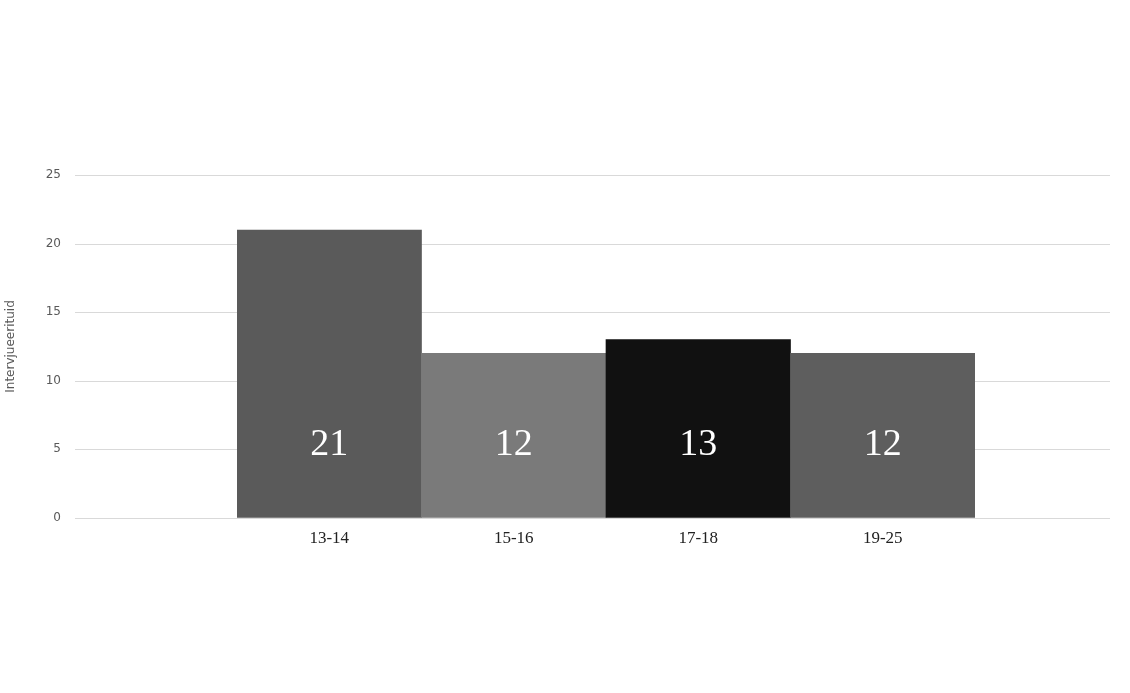 This screenshot has height=693, width=1130. What do you see at coordinates (513, 538) in the screenshot?
I see `x-tick-label: 15-16` at bounding box center [513, 538].